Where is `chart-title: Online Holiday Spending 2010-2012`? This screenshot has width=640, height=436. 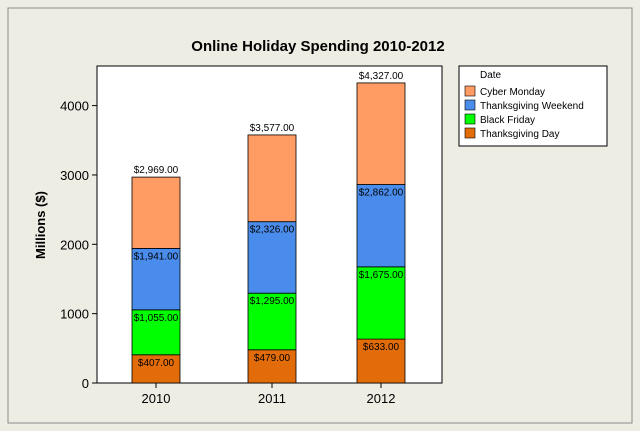
chart-title: Online Holiday Spending 2010-2012 is located at coordinates (317, 46).